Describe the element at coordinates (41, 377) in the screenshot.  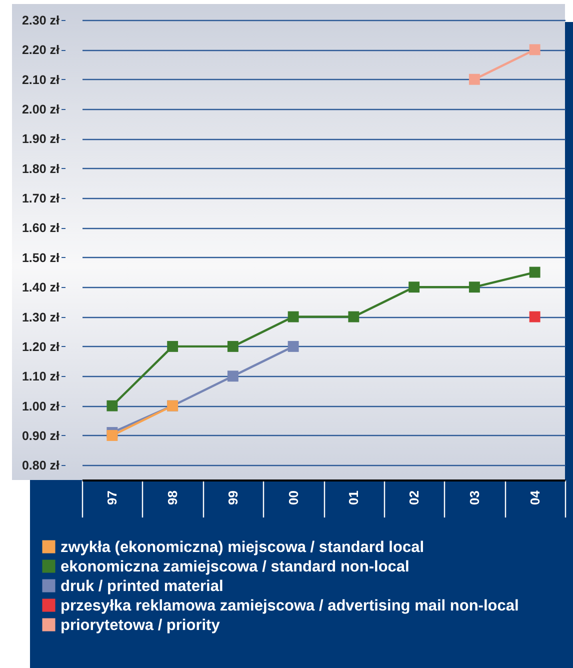
I see `y-tick-label: 1.10 zł` at that location.